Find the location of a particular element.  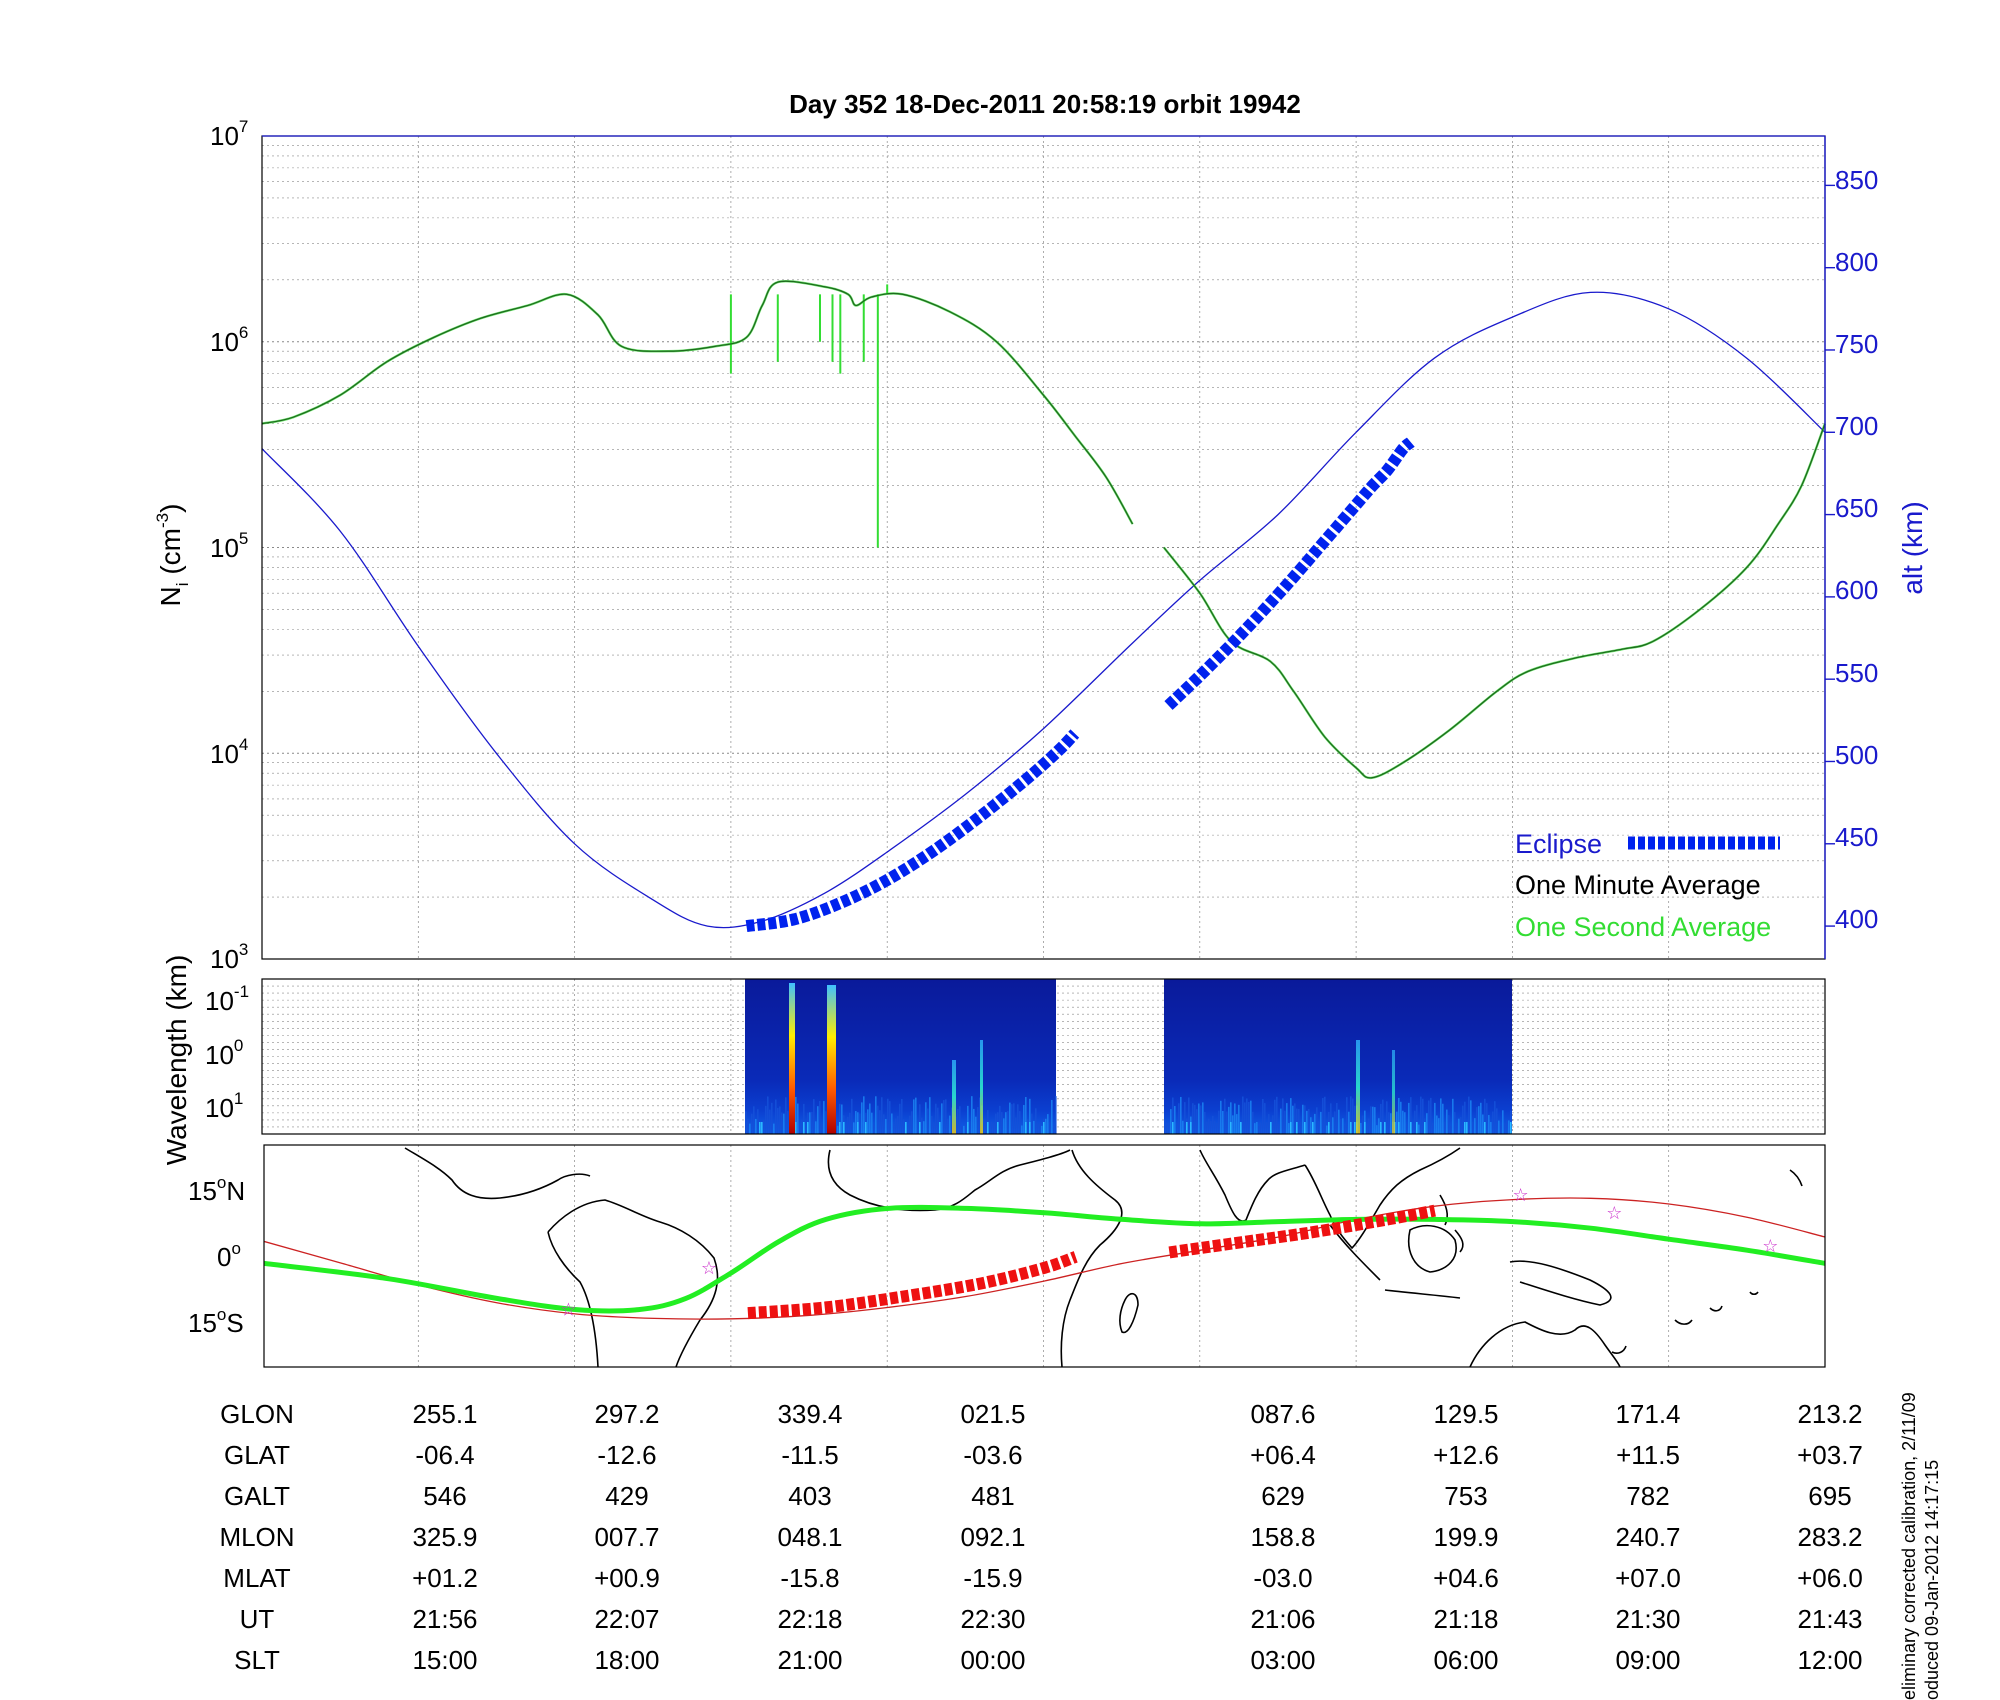

map-grid is located at coordinates (1043, 1256).